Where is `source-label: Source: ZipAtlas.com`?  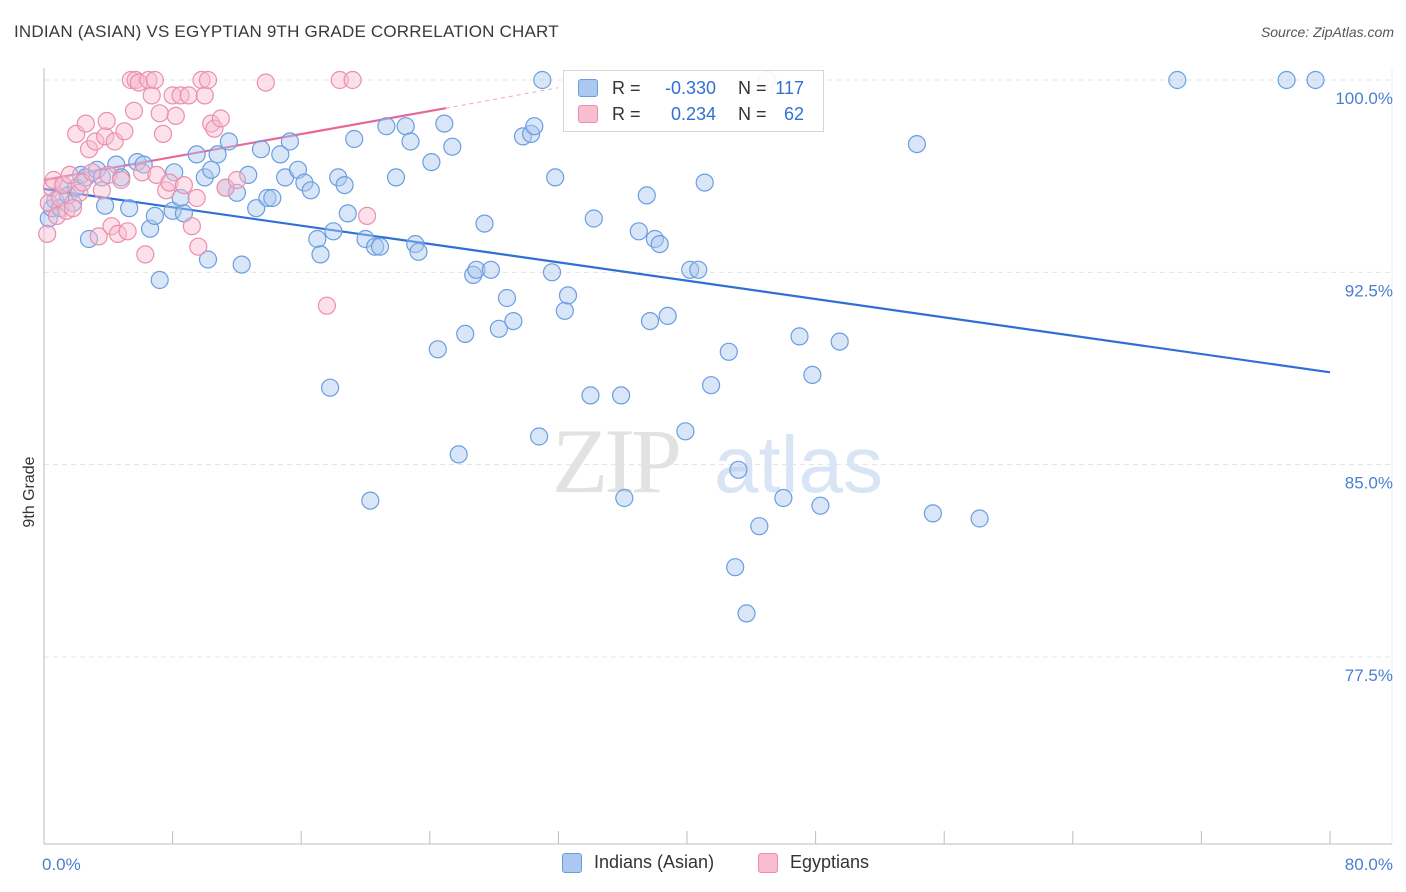 source-label: Source: ZipAtlas.com is located at coordinates (1327, 32).